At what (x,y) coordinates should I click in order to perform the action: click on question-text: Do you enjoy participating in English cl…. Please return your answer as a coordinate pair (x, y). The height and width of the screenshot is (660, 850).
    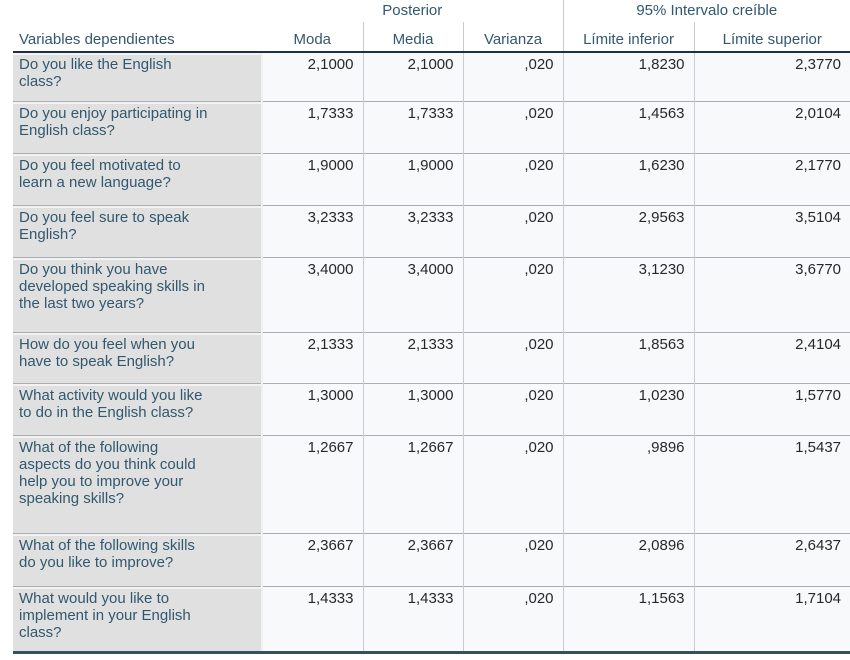
    Looking at the image, I should click on (113, 121).